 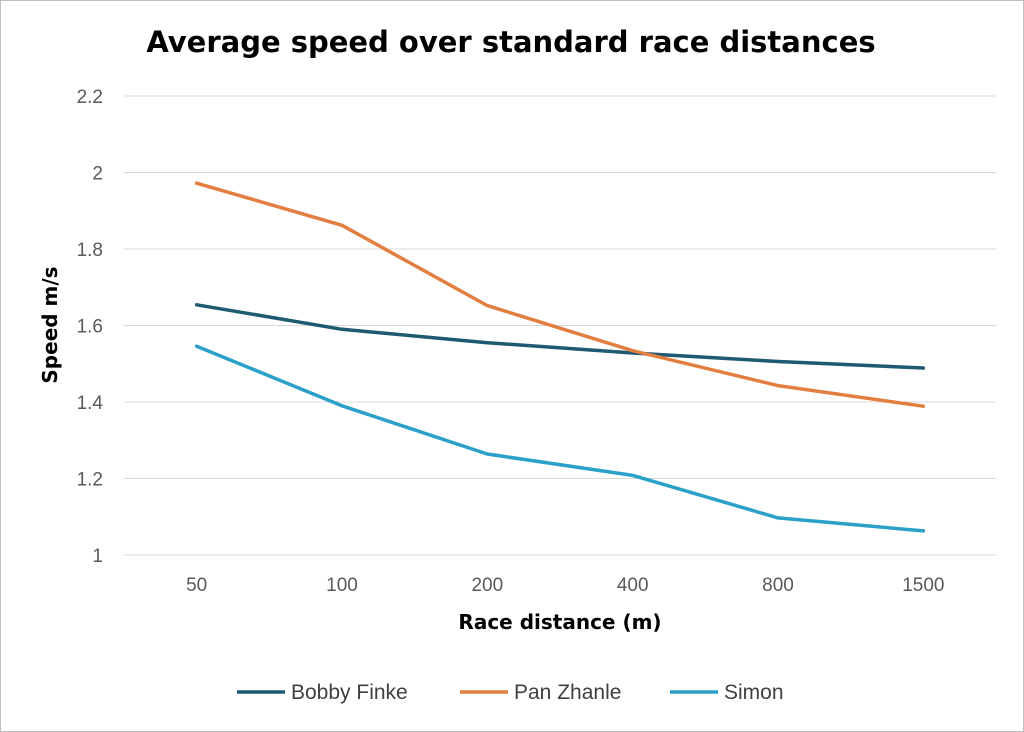 I want to click on legend-item-pan-zhanle: Pan Zhanle, so click(x=540, y=692).